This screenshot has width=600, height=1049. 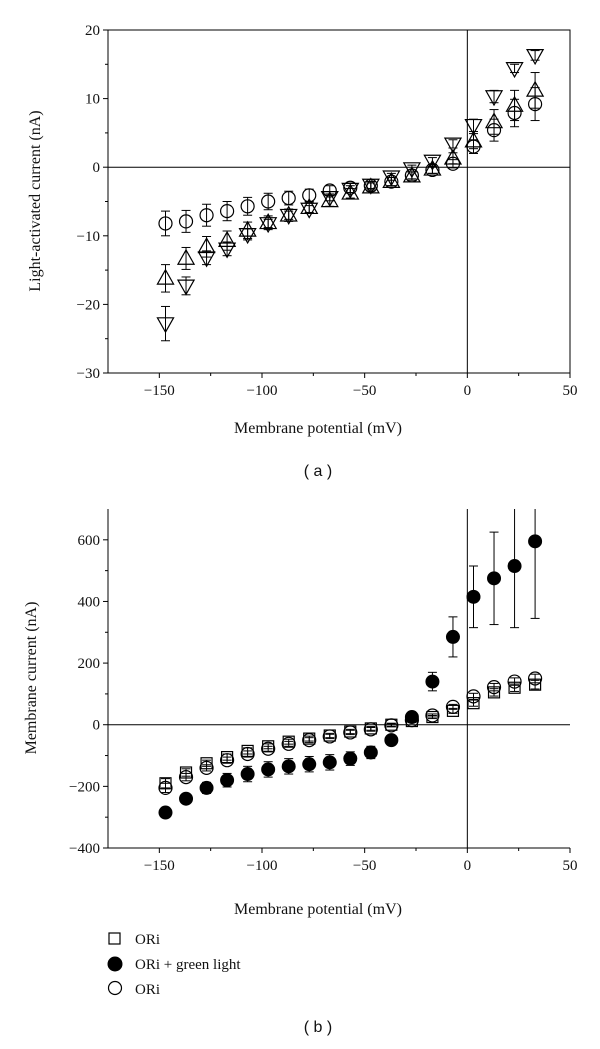 I want to click on legend-item-ori-green-light: ORi + green light, so click(x=174, y=964).